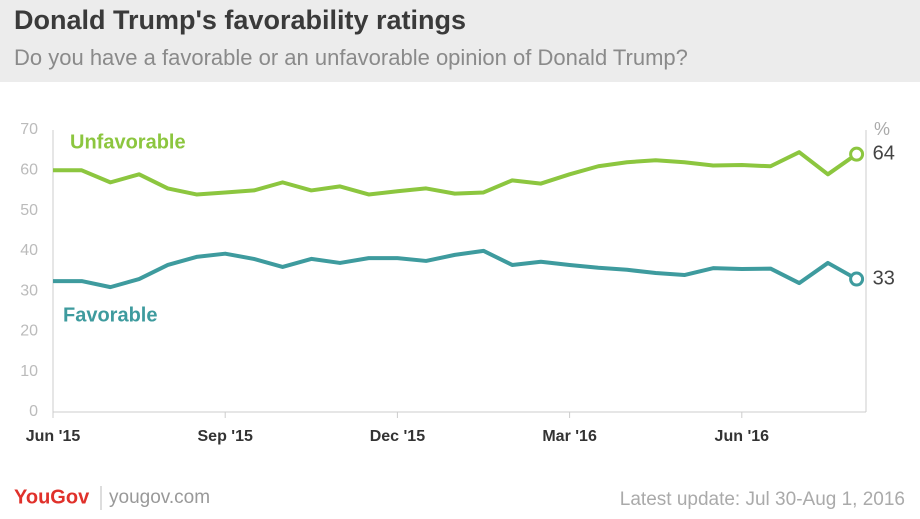 This screenshot has height=519, width=920. What do you see at coordinates (240, 20) in the screenshot?
I see `chart-title: Donald Trump's favorability ratings` at bounding box center [240, 20].